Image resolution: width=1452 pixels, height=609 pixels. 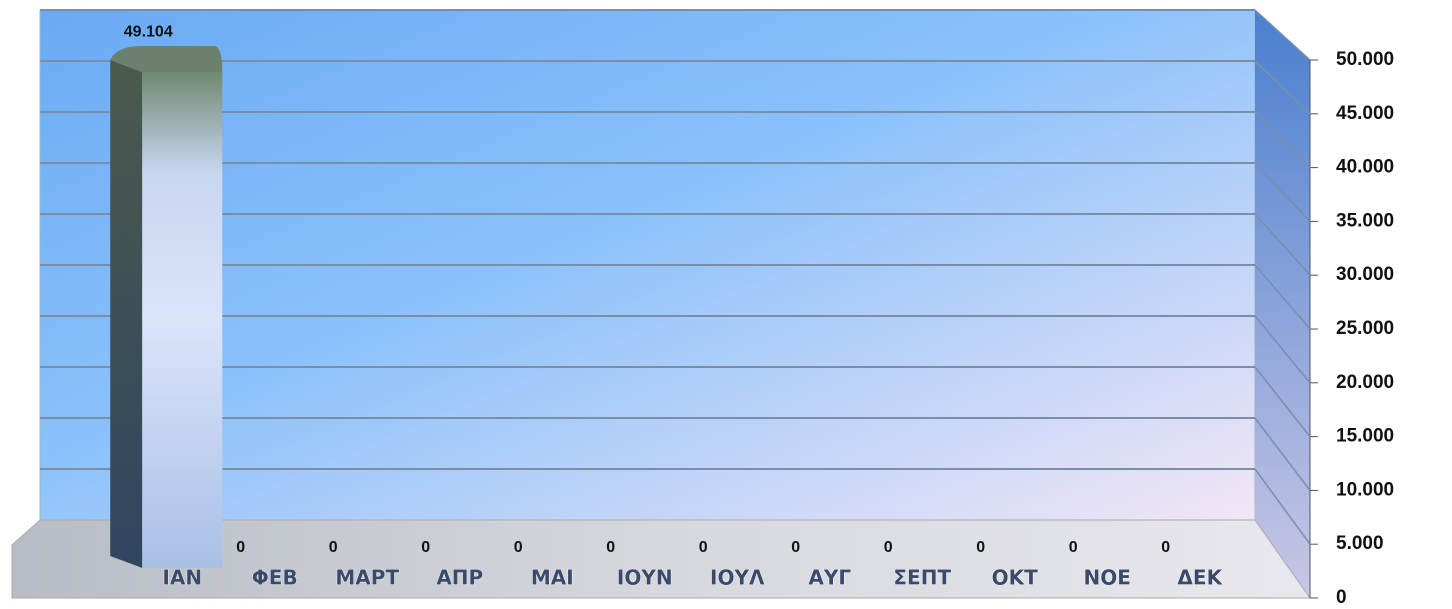 What do you see at coordinates (1107, 578) in the screenshot?
I see `x-tick-label: ΝΟΕ` at bounding box center [1107, 578].